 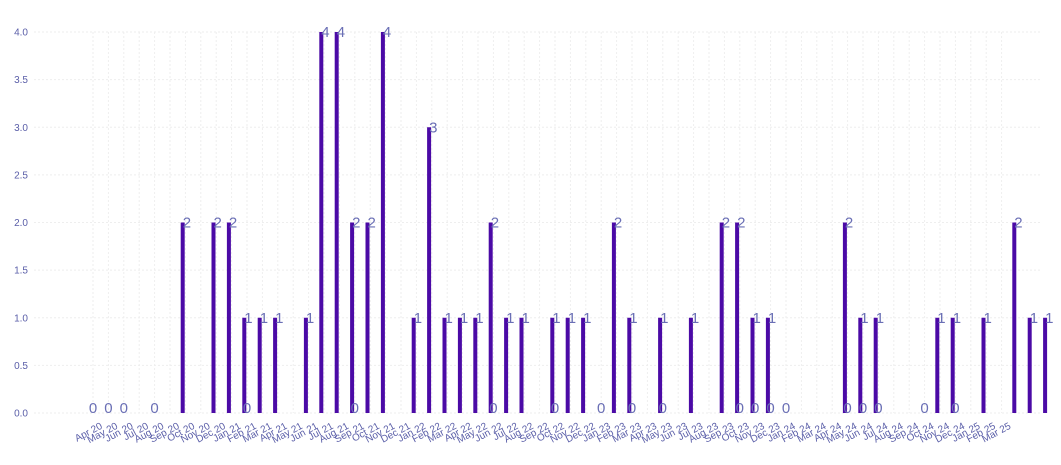 What do you see at coordinates (21, 33) in the screenshot?
I see `y-tick-label: 4.0` at bounding box center [21, 33].